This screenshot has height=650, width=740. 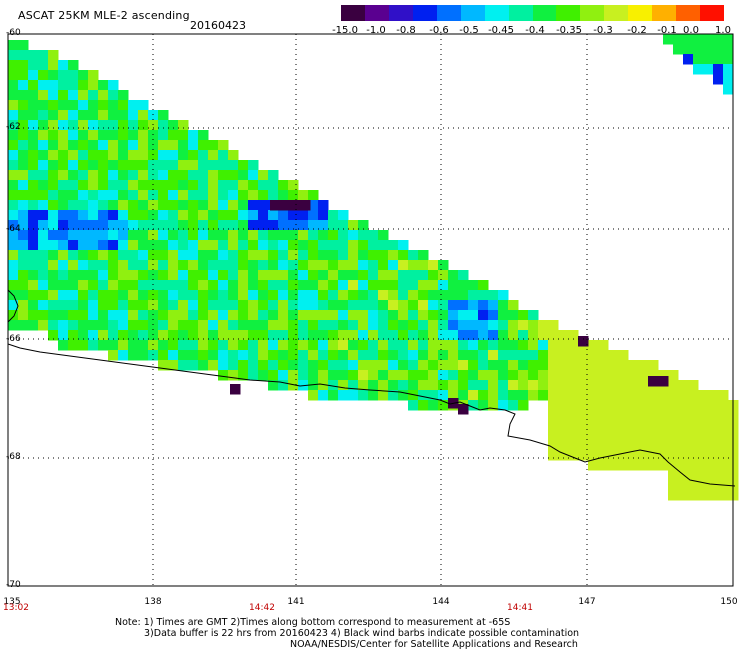 I want to click on lon-label-150: 150, so click(x=729, y=602).